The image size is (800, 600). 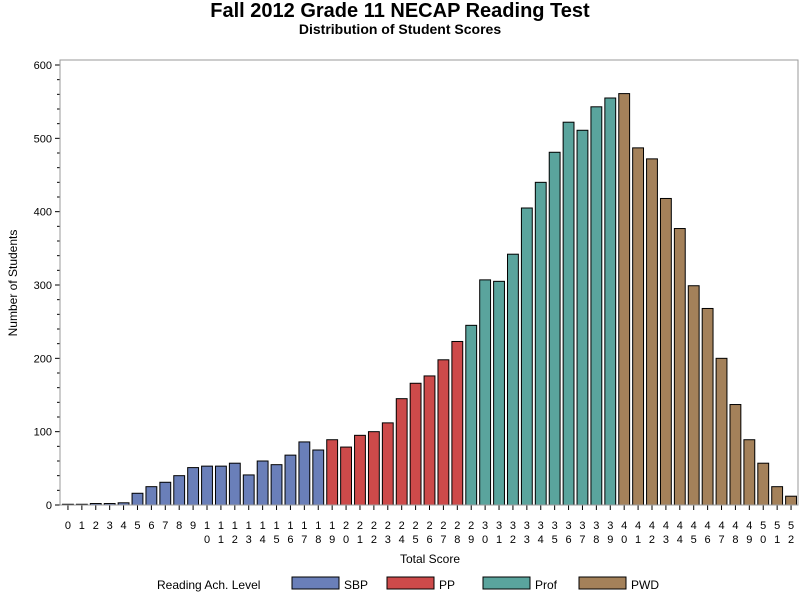 I want to click on legend-label: PWD, so click(x=645, y=585).